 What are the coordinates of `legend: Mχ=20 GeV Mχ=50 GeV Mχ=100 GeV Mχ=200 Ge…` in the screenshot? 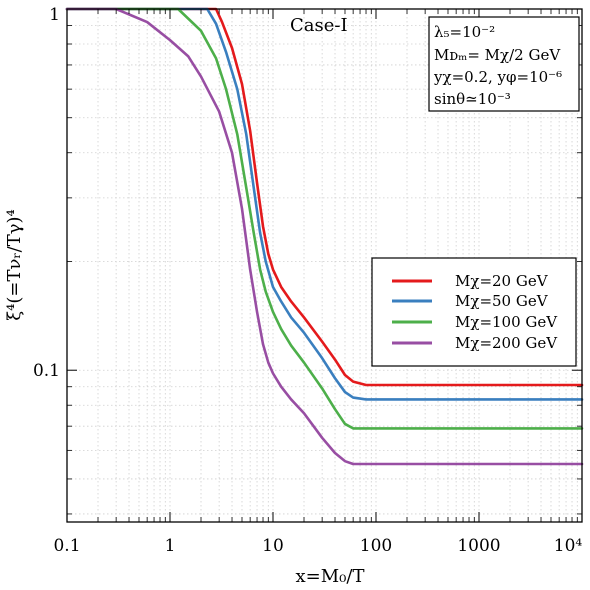 It's located at (474, 312).